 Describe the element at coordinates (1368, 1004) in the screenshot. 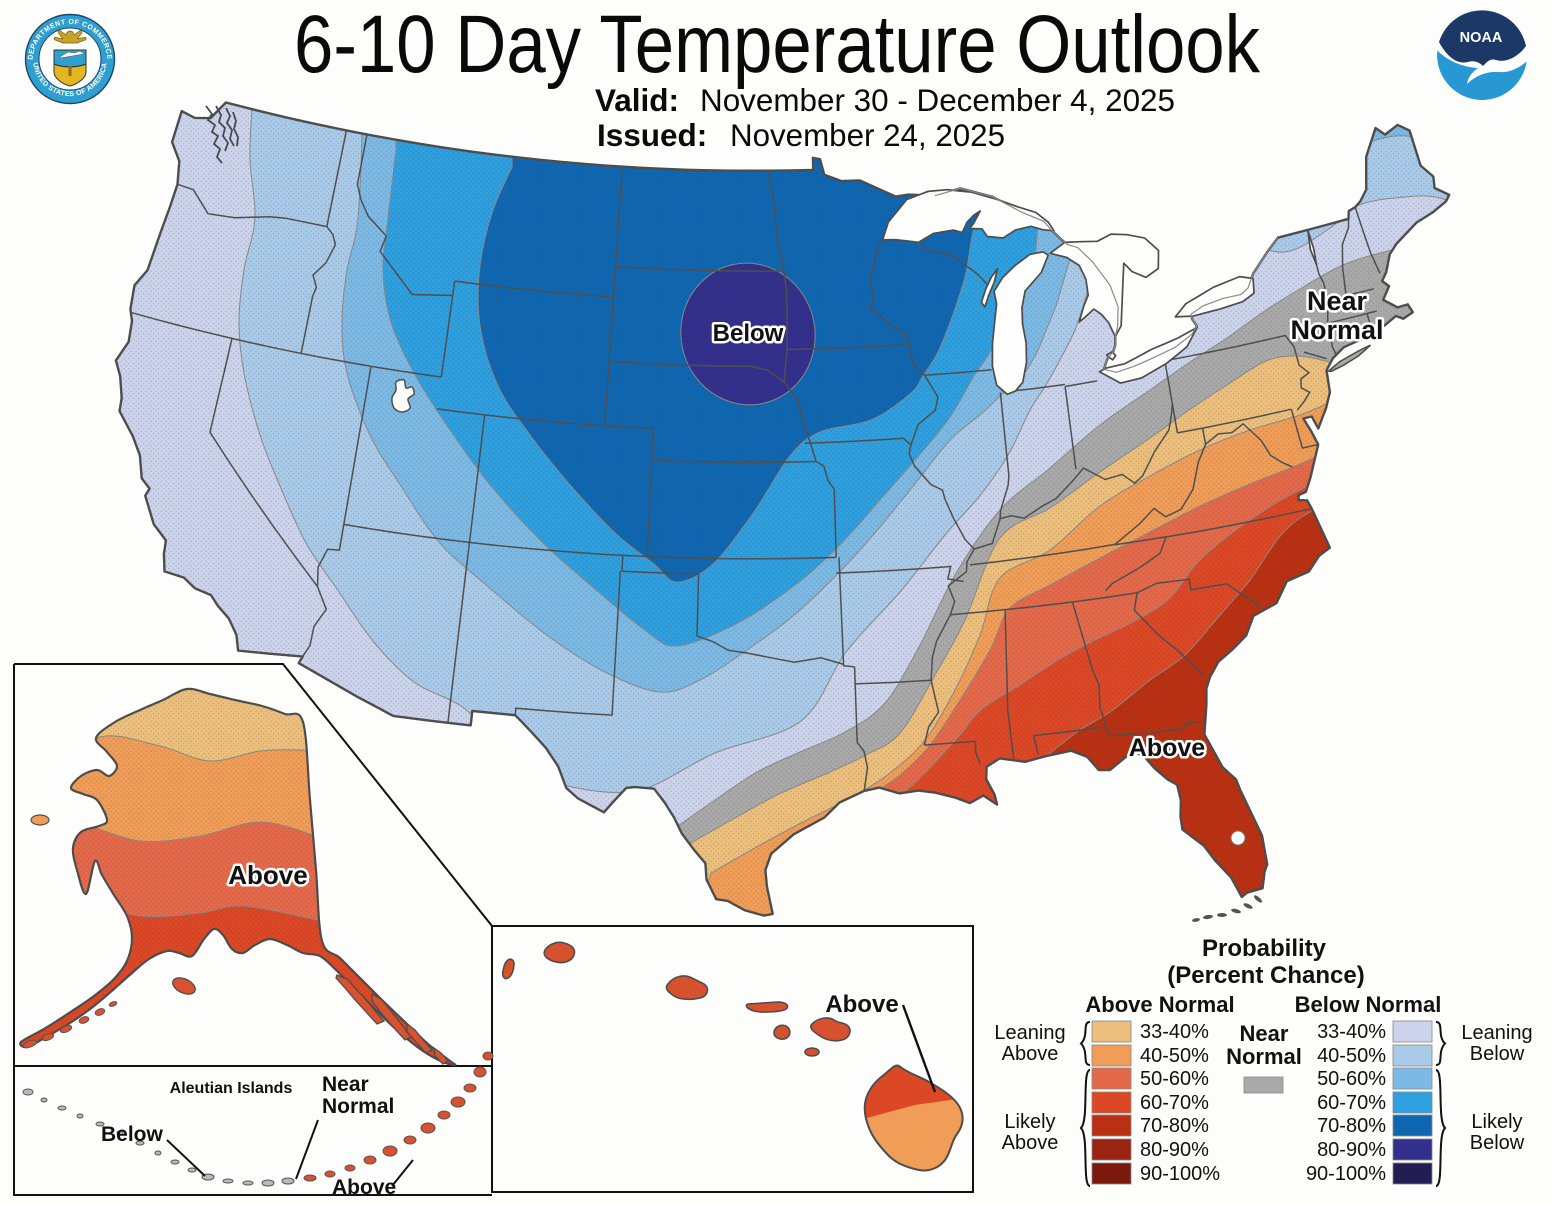

I see `svg-text: Below Normal` at that location.